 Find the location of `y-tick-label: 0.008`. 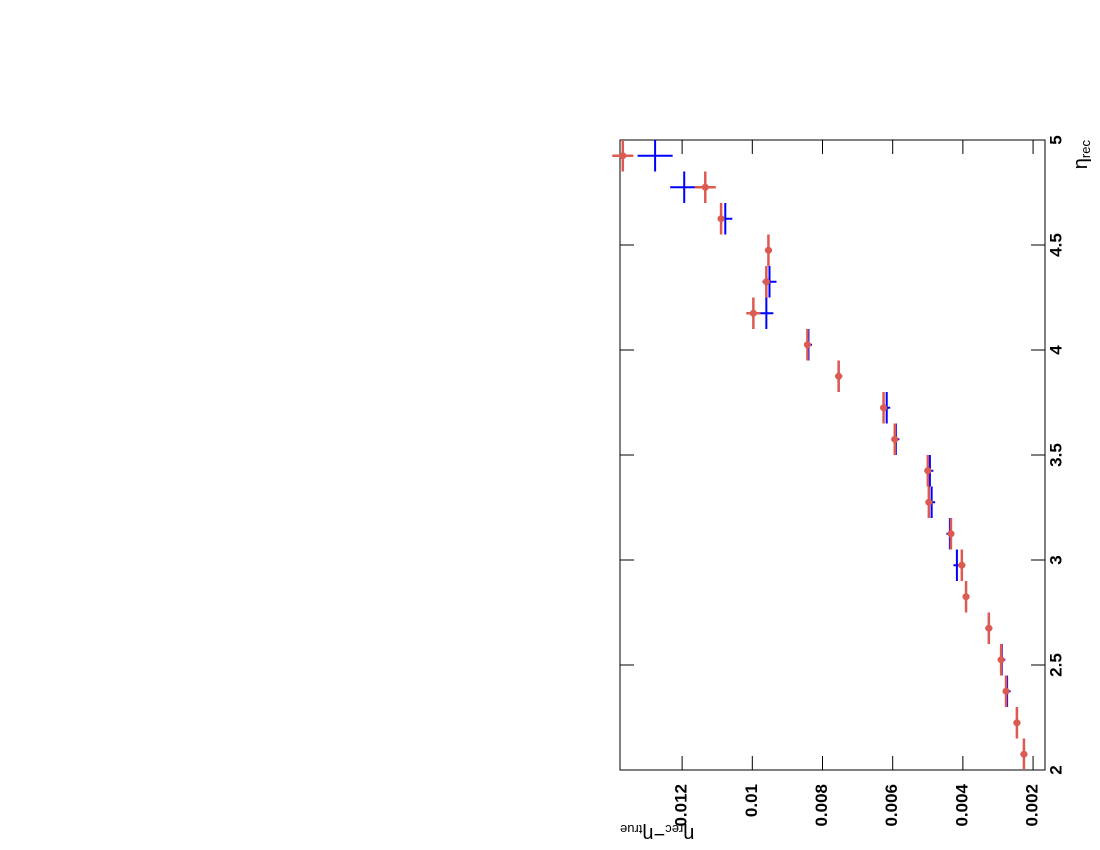

y-tick-label: 0.008 is located at coordinates (821, 805).